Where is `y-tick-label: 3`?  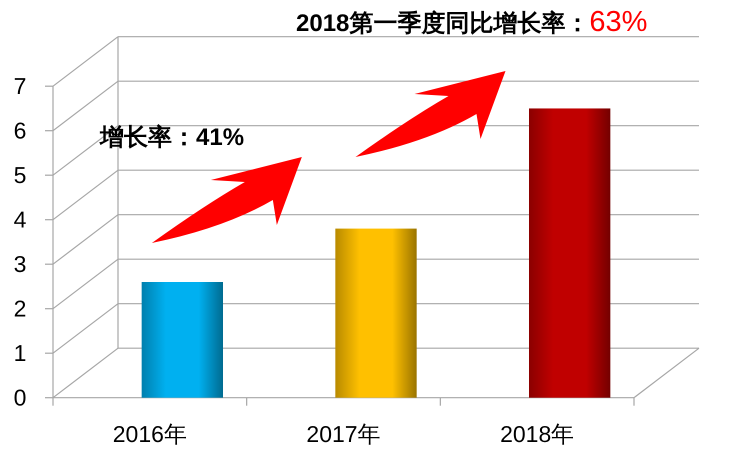
y-tick-label: 3 is located at coordinates (20, 264).